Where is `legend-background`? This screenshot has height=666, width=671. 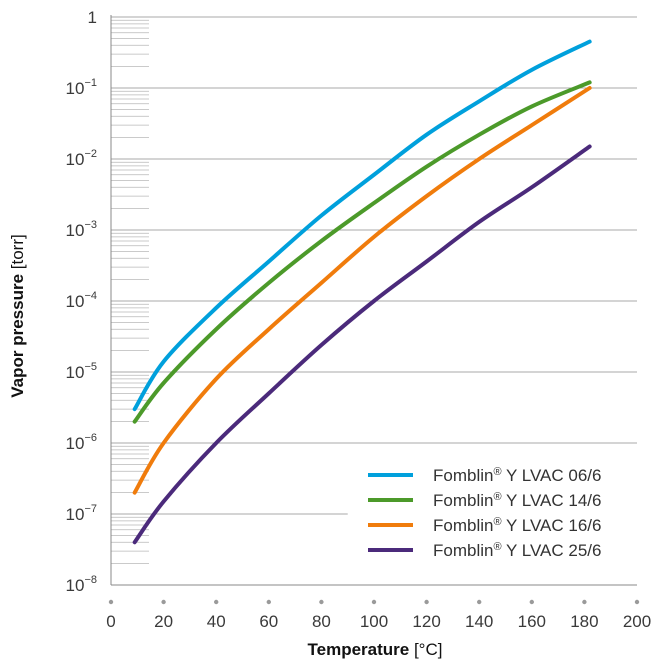
legend-background is located at coordinates (494, 521).